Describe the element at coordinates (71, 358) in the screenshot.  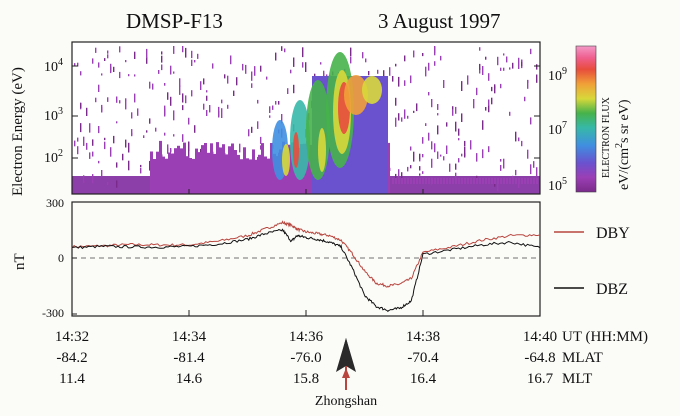
I see `mlat-1: -84.2` at that location.